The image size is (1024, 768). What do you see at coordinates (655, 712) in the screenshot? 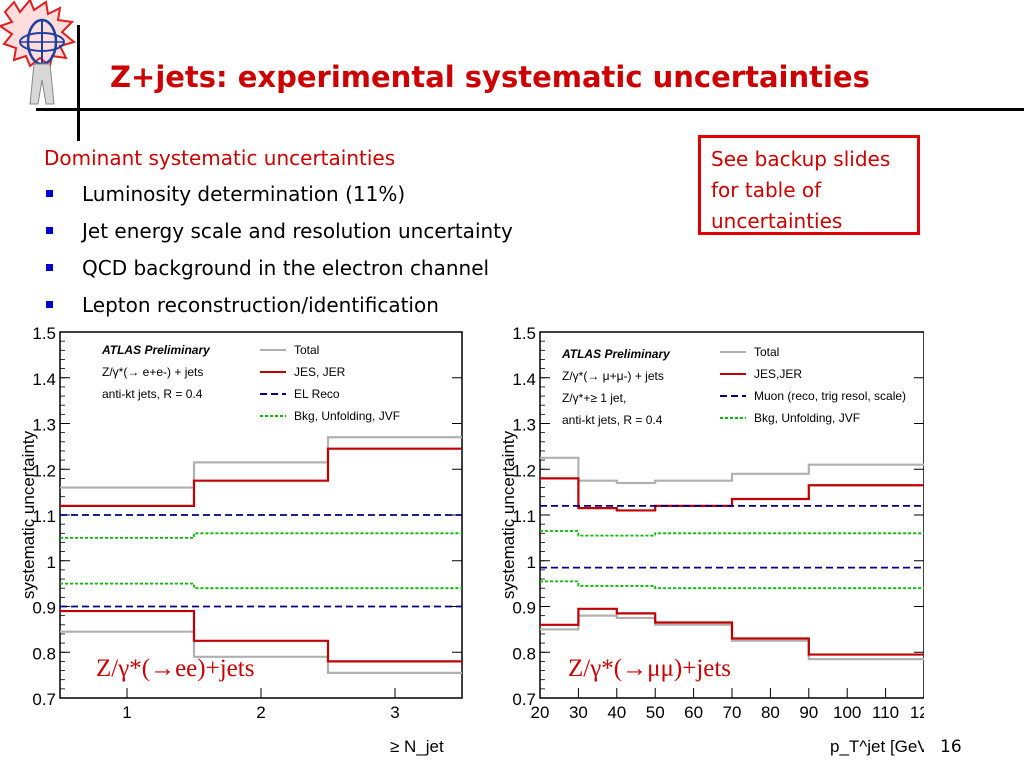
I see `x-tick-label: 50` at bounding box center [655, 712].